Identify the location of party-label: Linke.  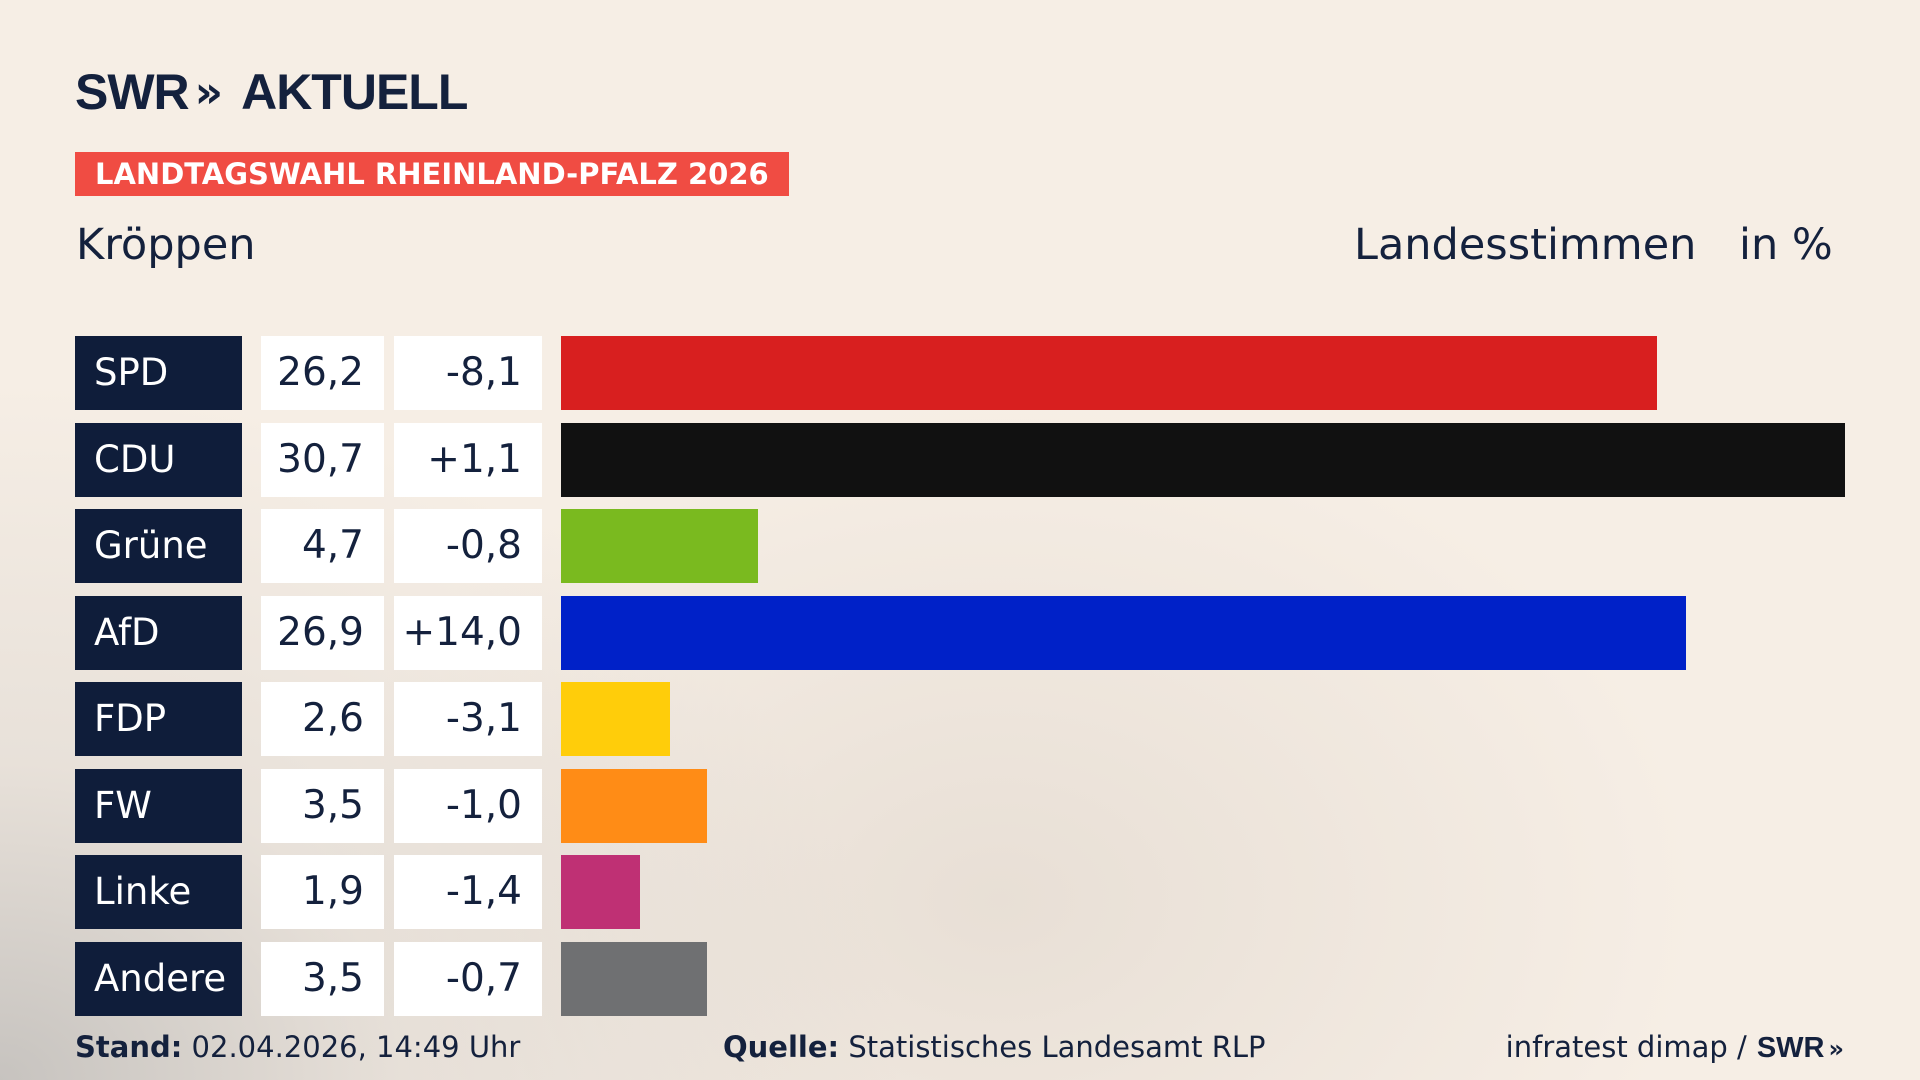
(158, 892).